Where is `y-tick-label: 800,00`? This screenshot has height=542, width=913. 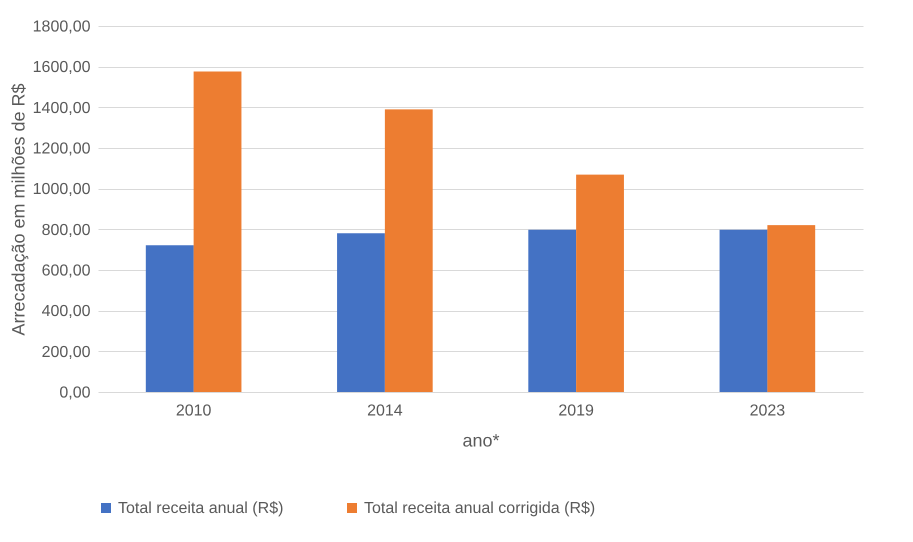 y-tick-label: 800,00 is located at coordinates (66, 230).